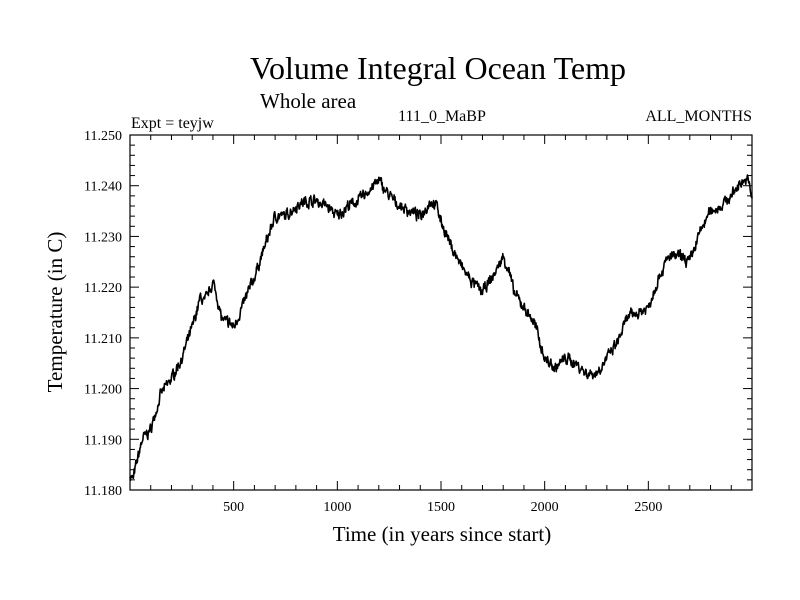  I want to click on x-tick-label: 2500, so click(648, 507).